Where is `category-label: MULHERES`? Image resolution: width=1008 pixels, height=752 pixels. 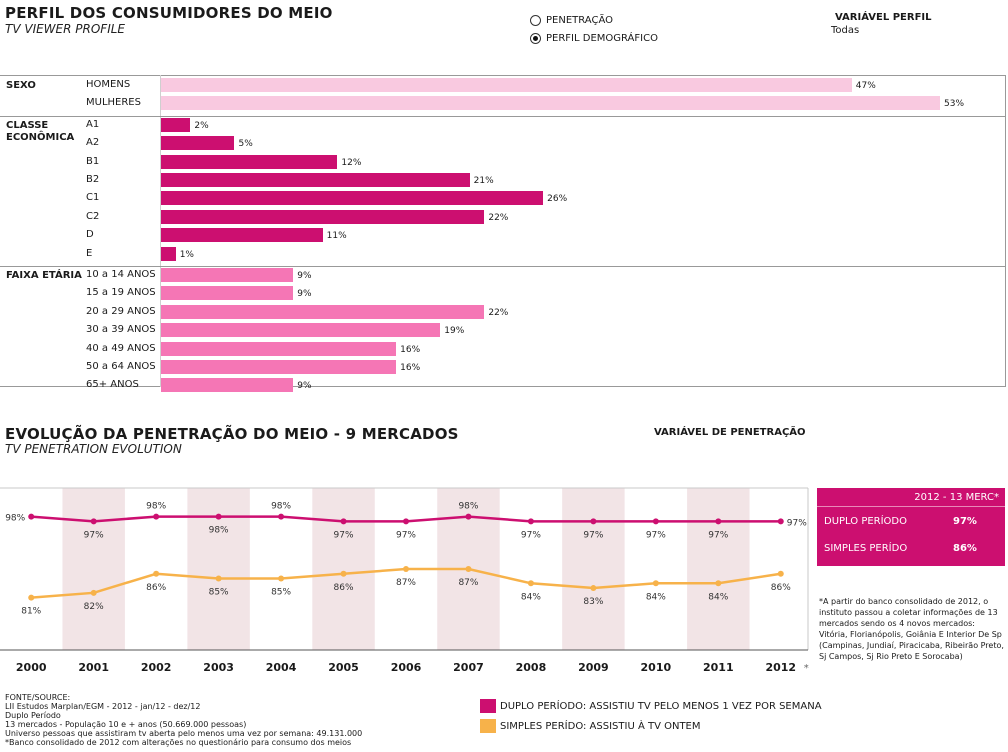 category-label: MULHERES is located at coordinates (113, 103).